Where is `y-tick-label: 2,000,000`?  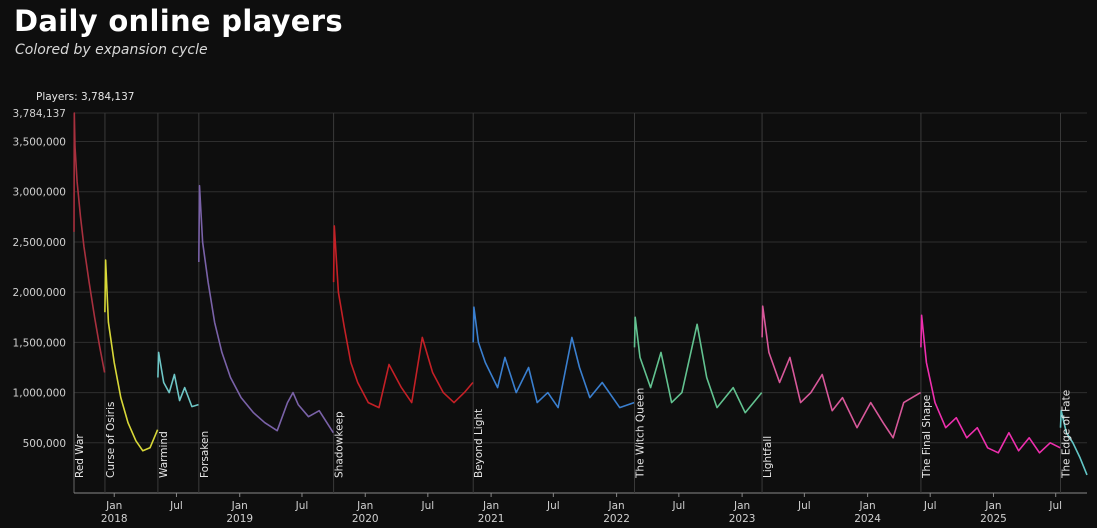 y-tick-label: 2,000,000 is located at coordinates (39, 293).